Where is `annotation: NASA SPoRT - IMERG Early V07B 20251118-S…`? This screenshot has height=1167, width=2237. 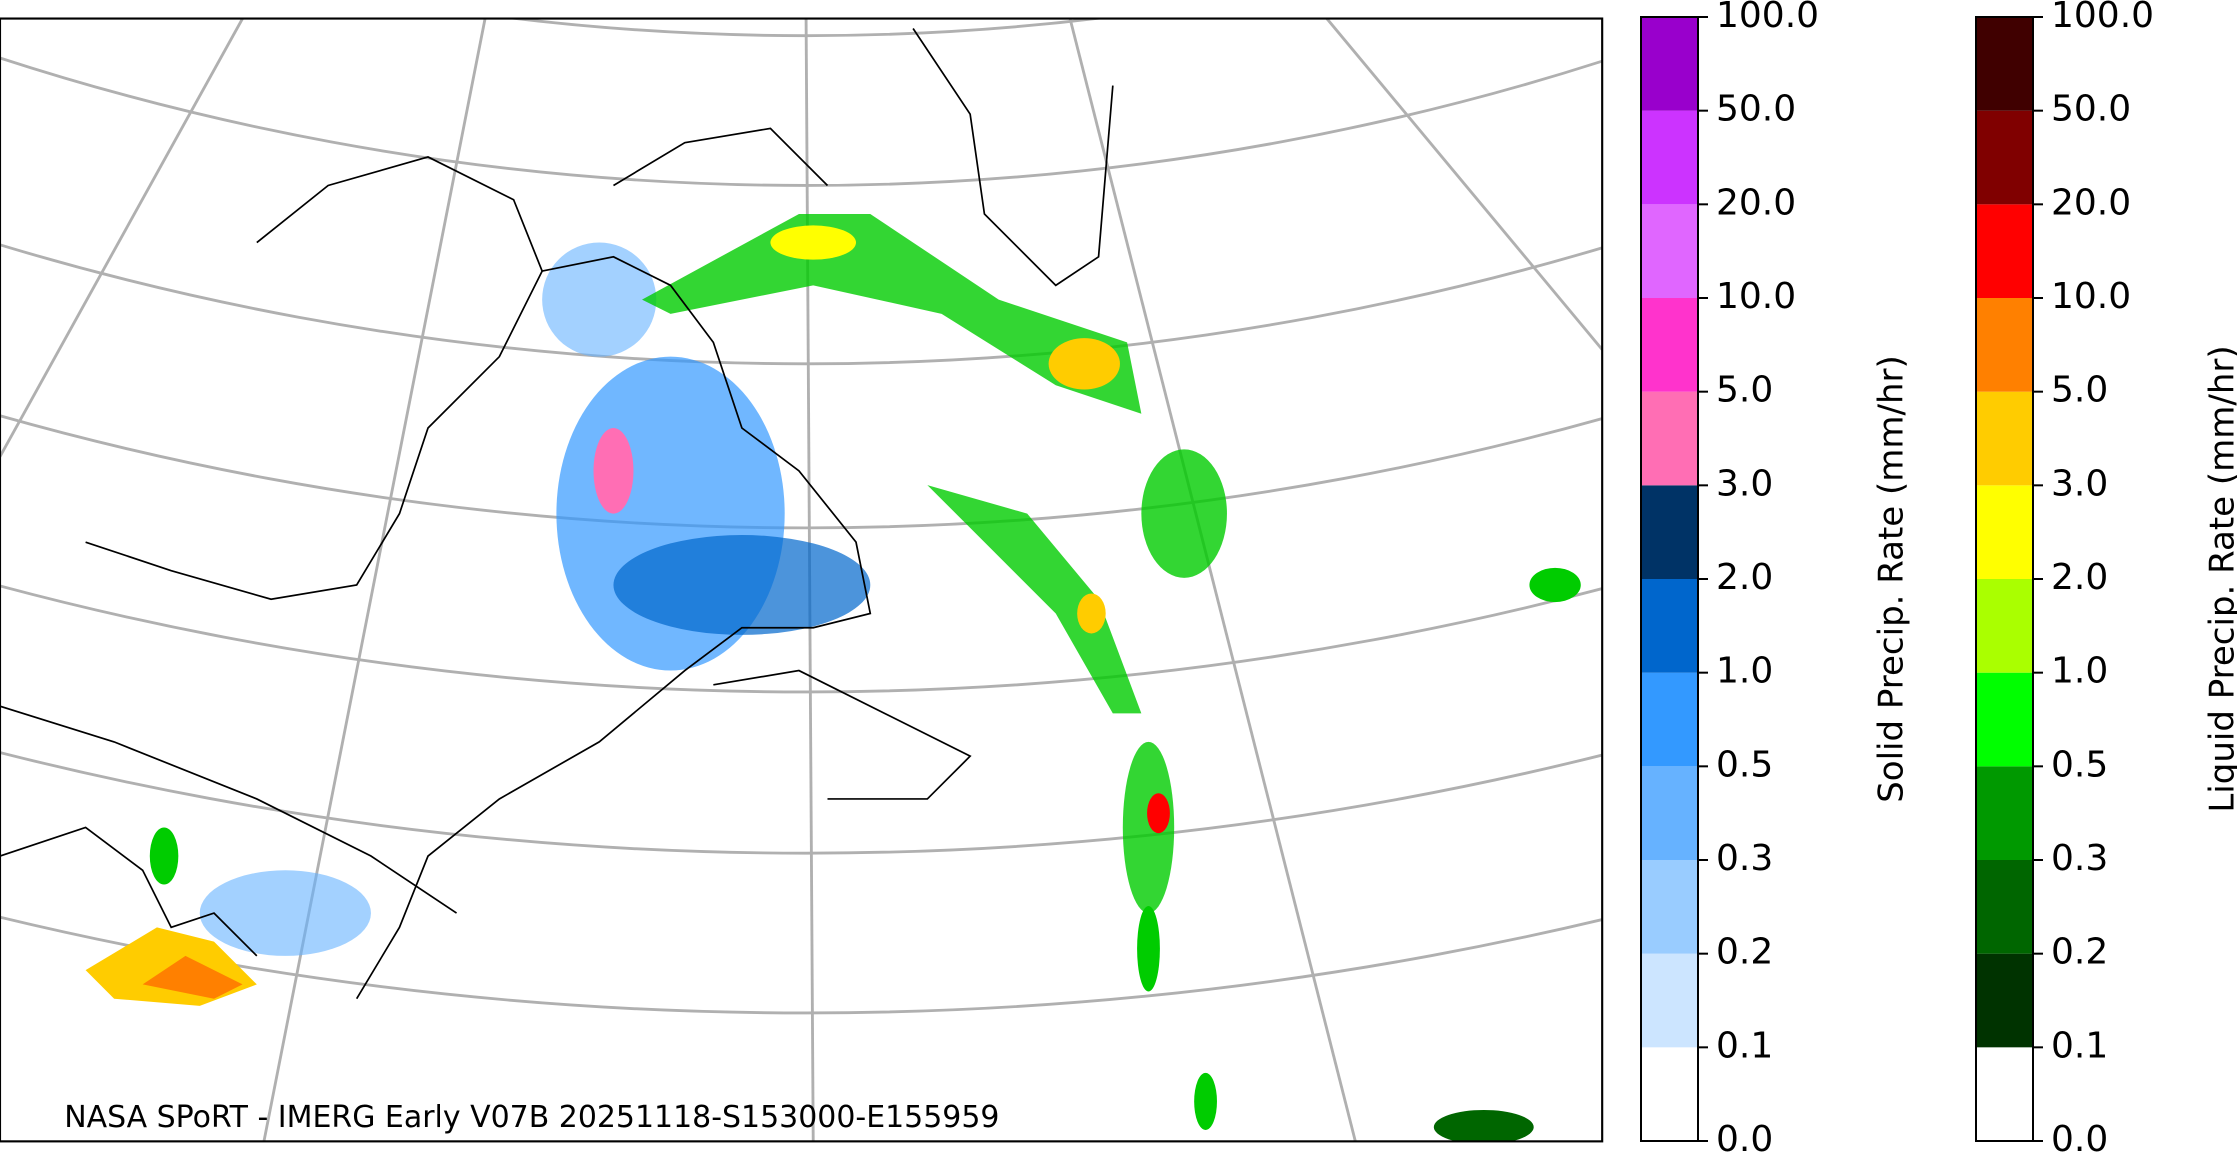 annotation: NASA SPoRT - IMERG Early V07B 20251118-S… is located at coordinates (531, 1117).